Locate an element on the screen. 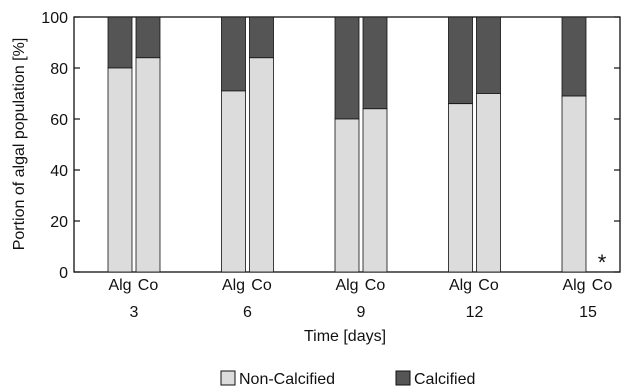 The height and width of the screenshot is (387, 641). y-tick-label: 100 is located at coordinates (54, 18).